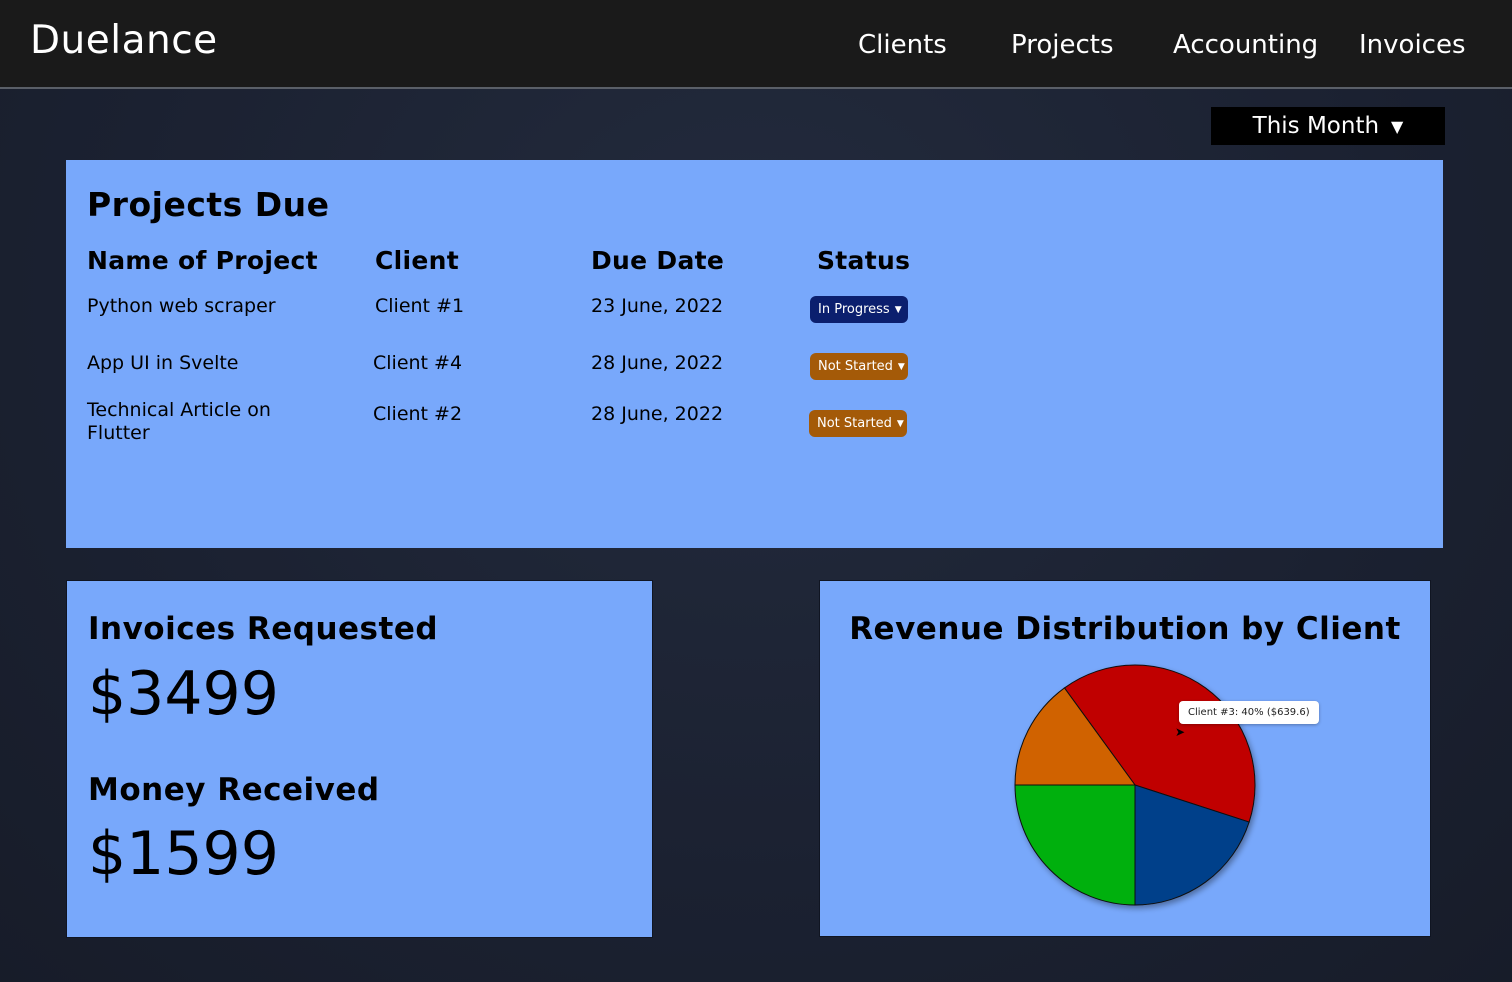 Image resolution: width=1512 pixels, height=982 pixels. What do you see at coordinates (1412, 45) in the screenshot?
I see `nav-invoices: Invoices` at bounding box center [1412, 45].